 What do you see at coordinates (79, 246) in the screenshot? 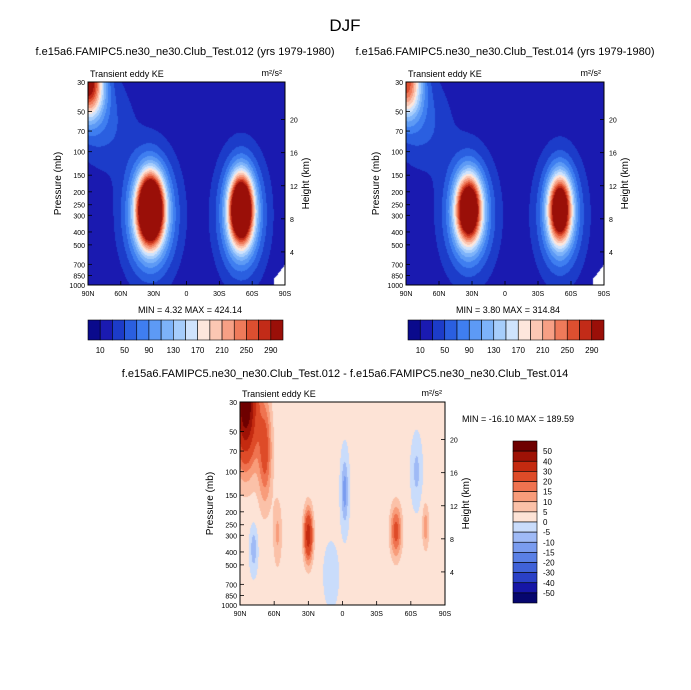
I see `pressure-tick-label: 500` at bounding box center [79, 246].